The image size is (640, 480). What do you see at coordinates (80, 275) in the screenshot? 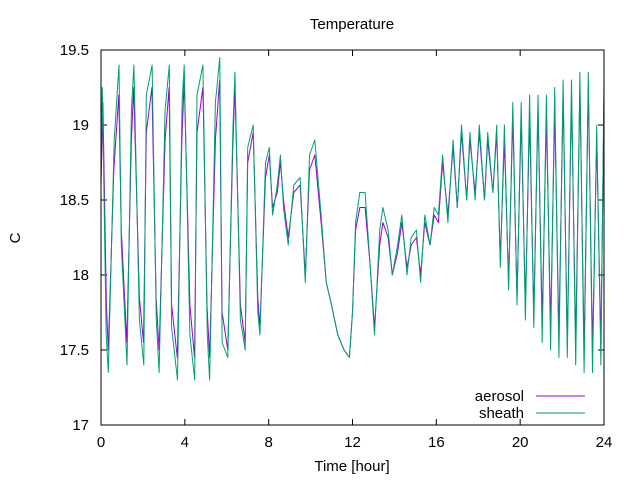
I see `y-tick-label: 18` at bounding box center [80, 275].